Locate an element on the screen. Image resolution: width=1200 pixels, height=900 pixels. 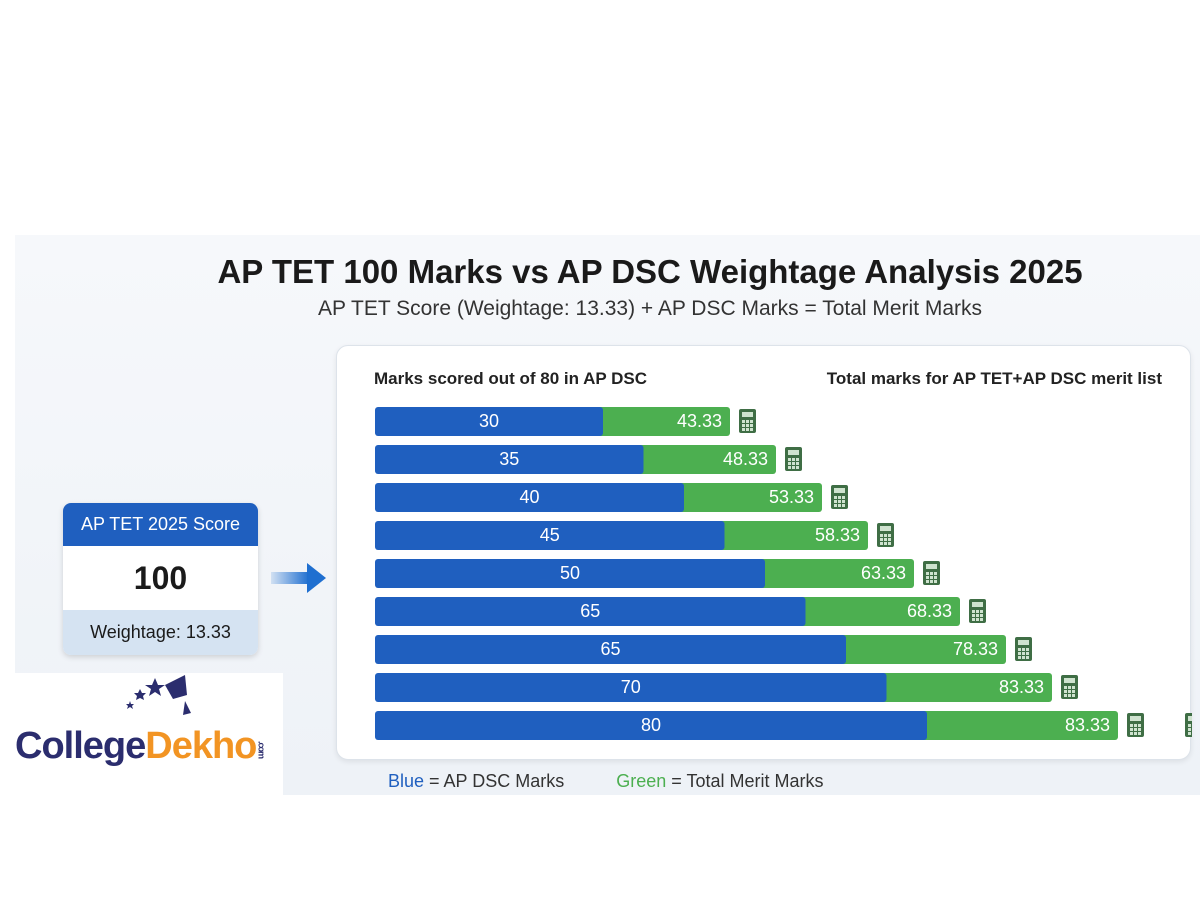
green-bar-label: 53.33 is located at coordinates (791, 497).